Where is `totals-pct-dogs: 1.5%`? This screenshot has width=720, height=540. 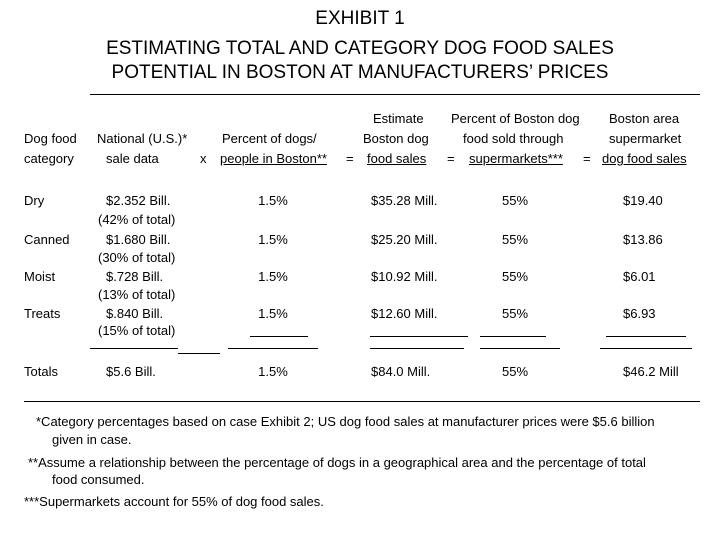
totals-pct-dogs: 1.5% is located at coordinates (273, 371).